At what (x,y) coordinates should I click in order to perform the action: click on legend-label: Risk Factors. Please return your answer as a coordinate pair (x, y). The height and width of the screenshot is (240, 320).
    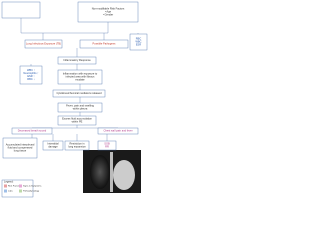
    Looking at the image, I should click on (14, 186).